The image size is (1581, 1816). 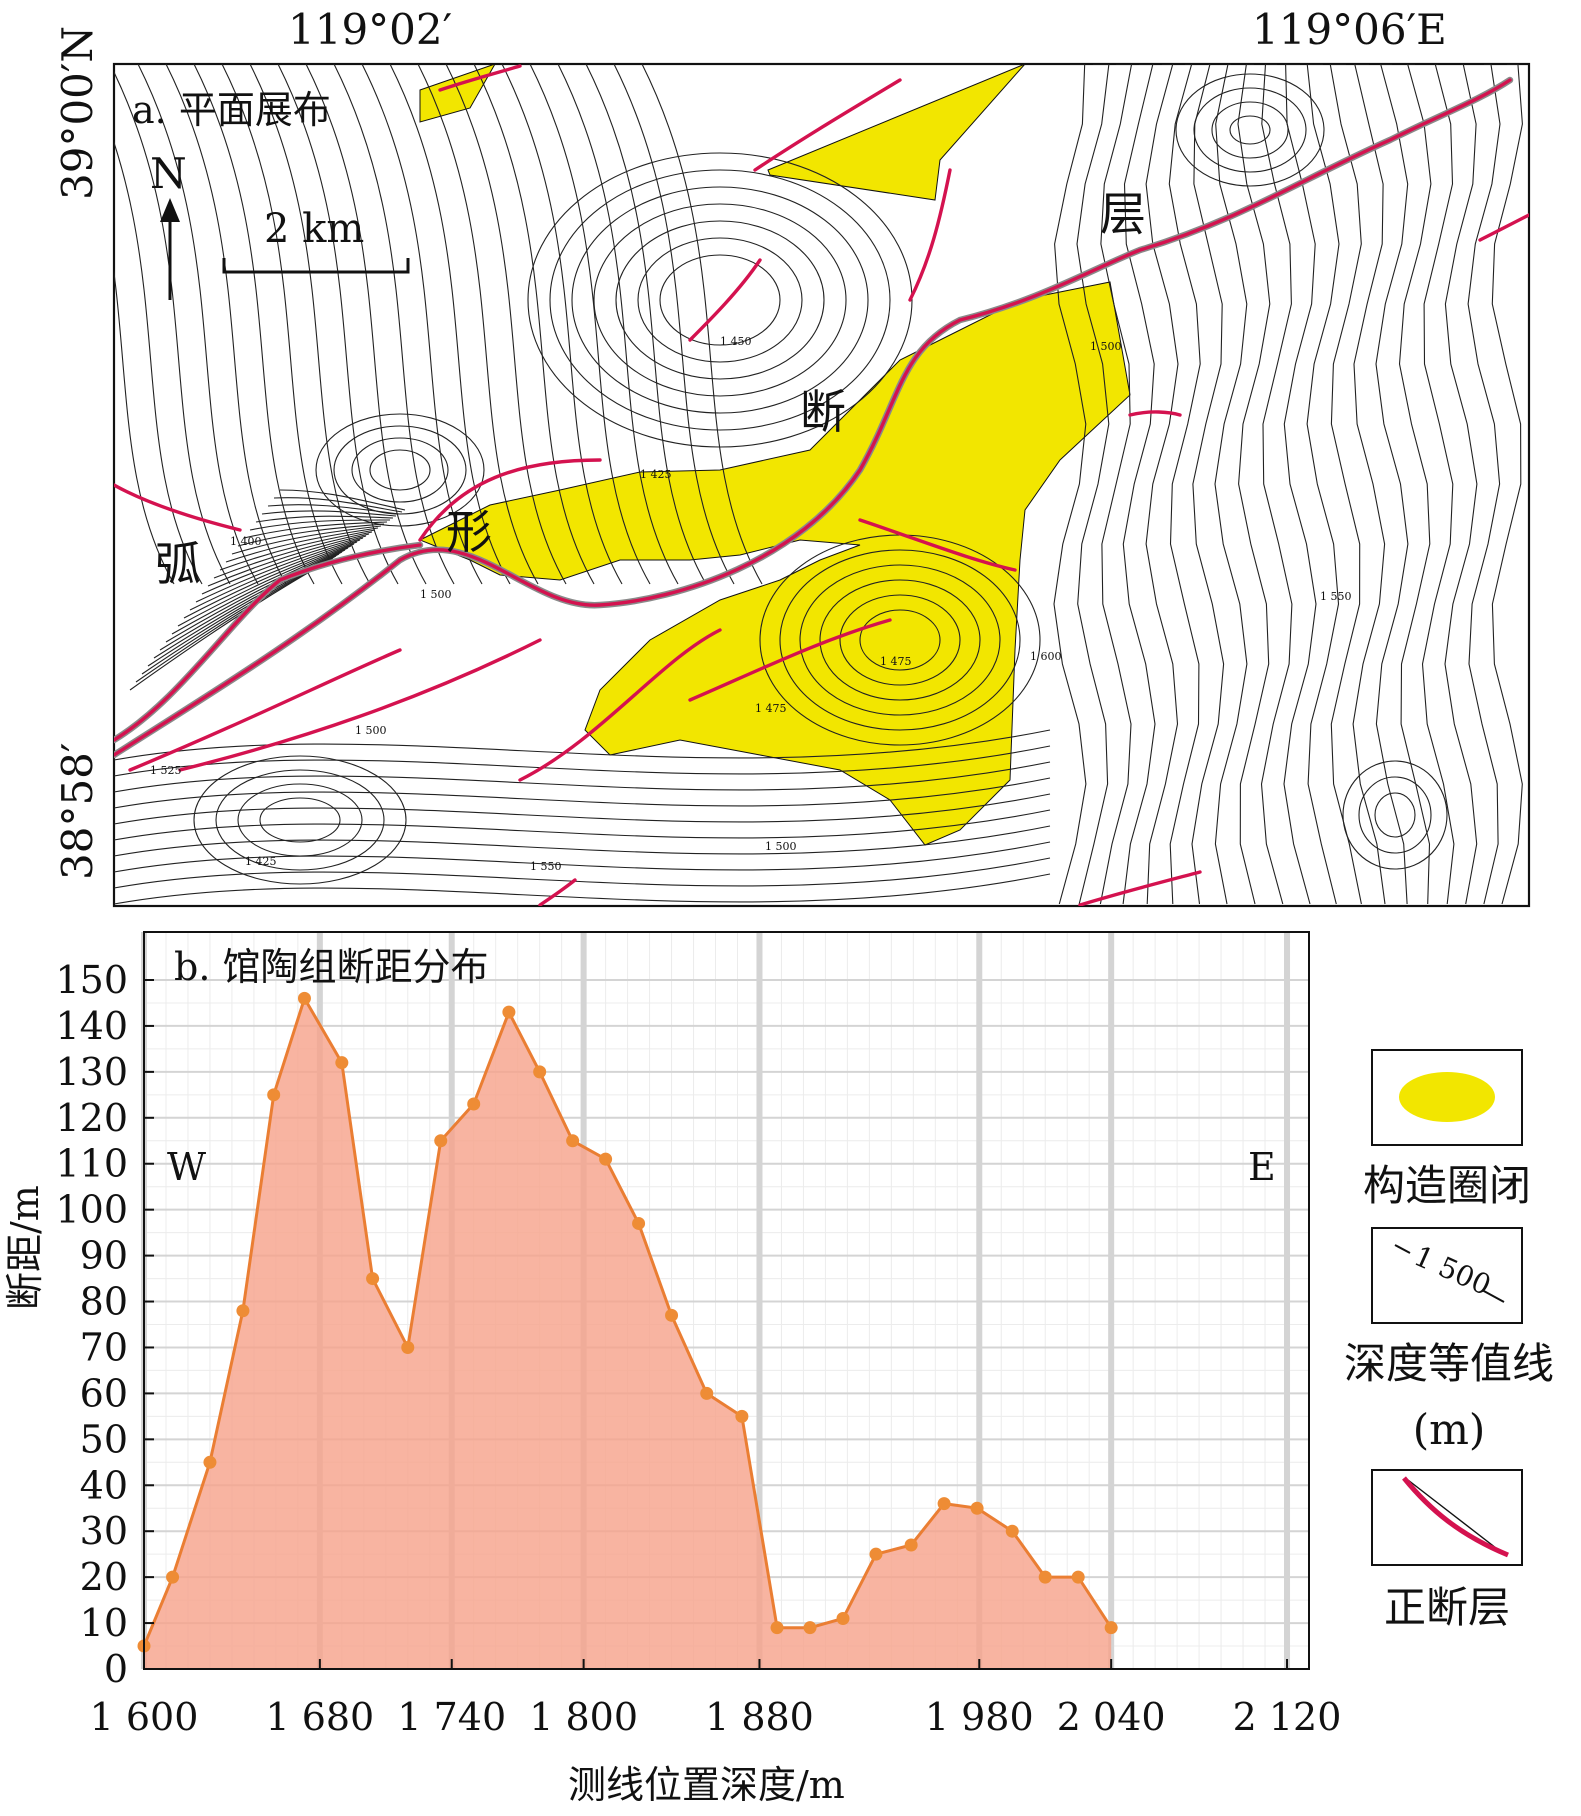 What do you see at coordinates (319, 1717) in the screenshot?
I see `x-tick-label: 1 680` at bounding box center [319, 1717].